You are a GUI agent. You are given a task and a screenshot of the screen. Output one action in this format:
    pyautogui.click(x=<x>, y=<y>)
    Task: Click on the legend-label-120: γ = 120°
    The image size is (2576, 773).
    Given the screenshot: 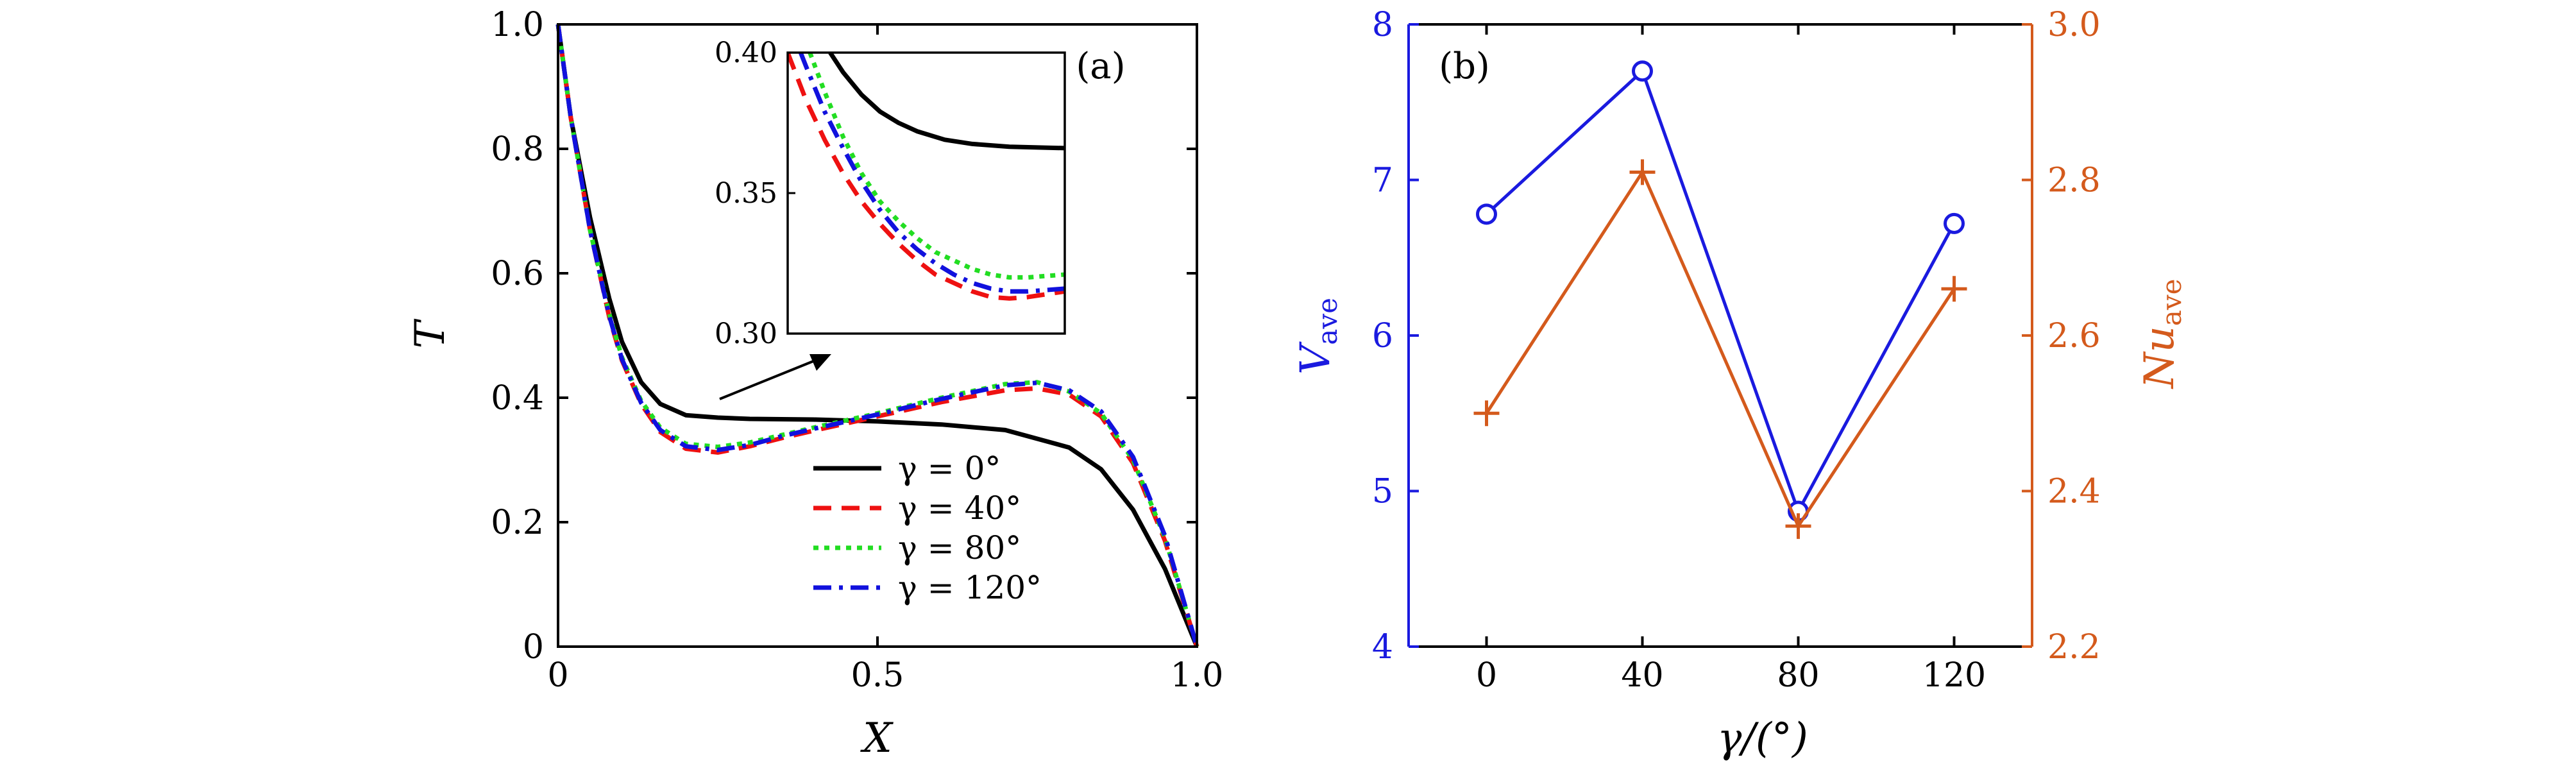 What is the action you would take?
    pyautogui.click(x=970, y=587)
    